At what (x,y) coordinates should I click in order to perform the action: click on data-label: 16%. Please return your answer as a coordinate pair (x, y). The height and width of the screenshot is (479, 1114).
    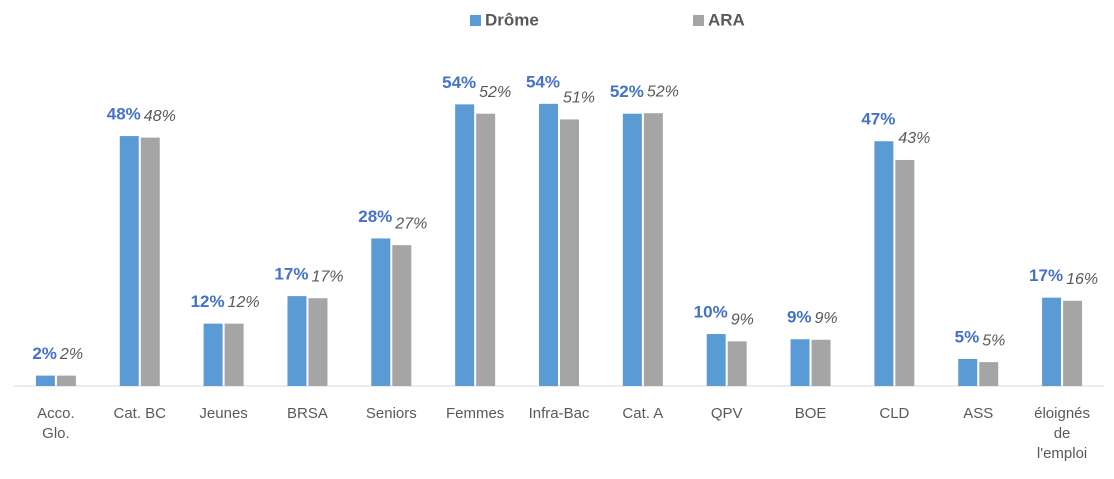
    Looking at the image, I should click on (1082, 279).